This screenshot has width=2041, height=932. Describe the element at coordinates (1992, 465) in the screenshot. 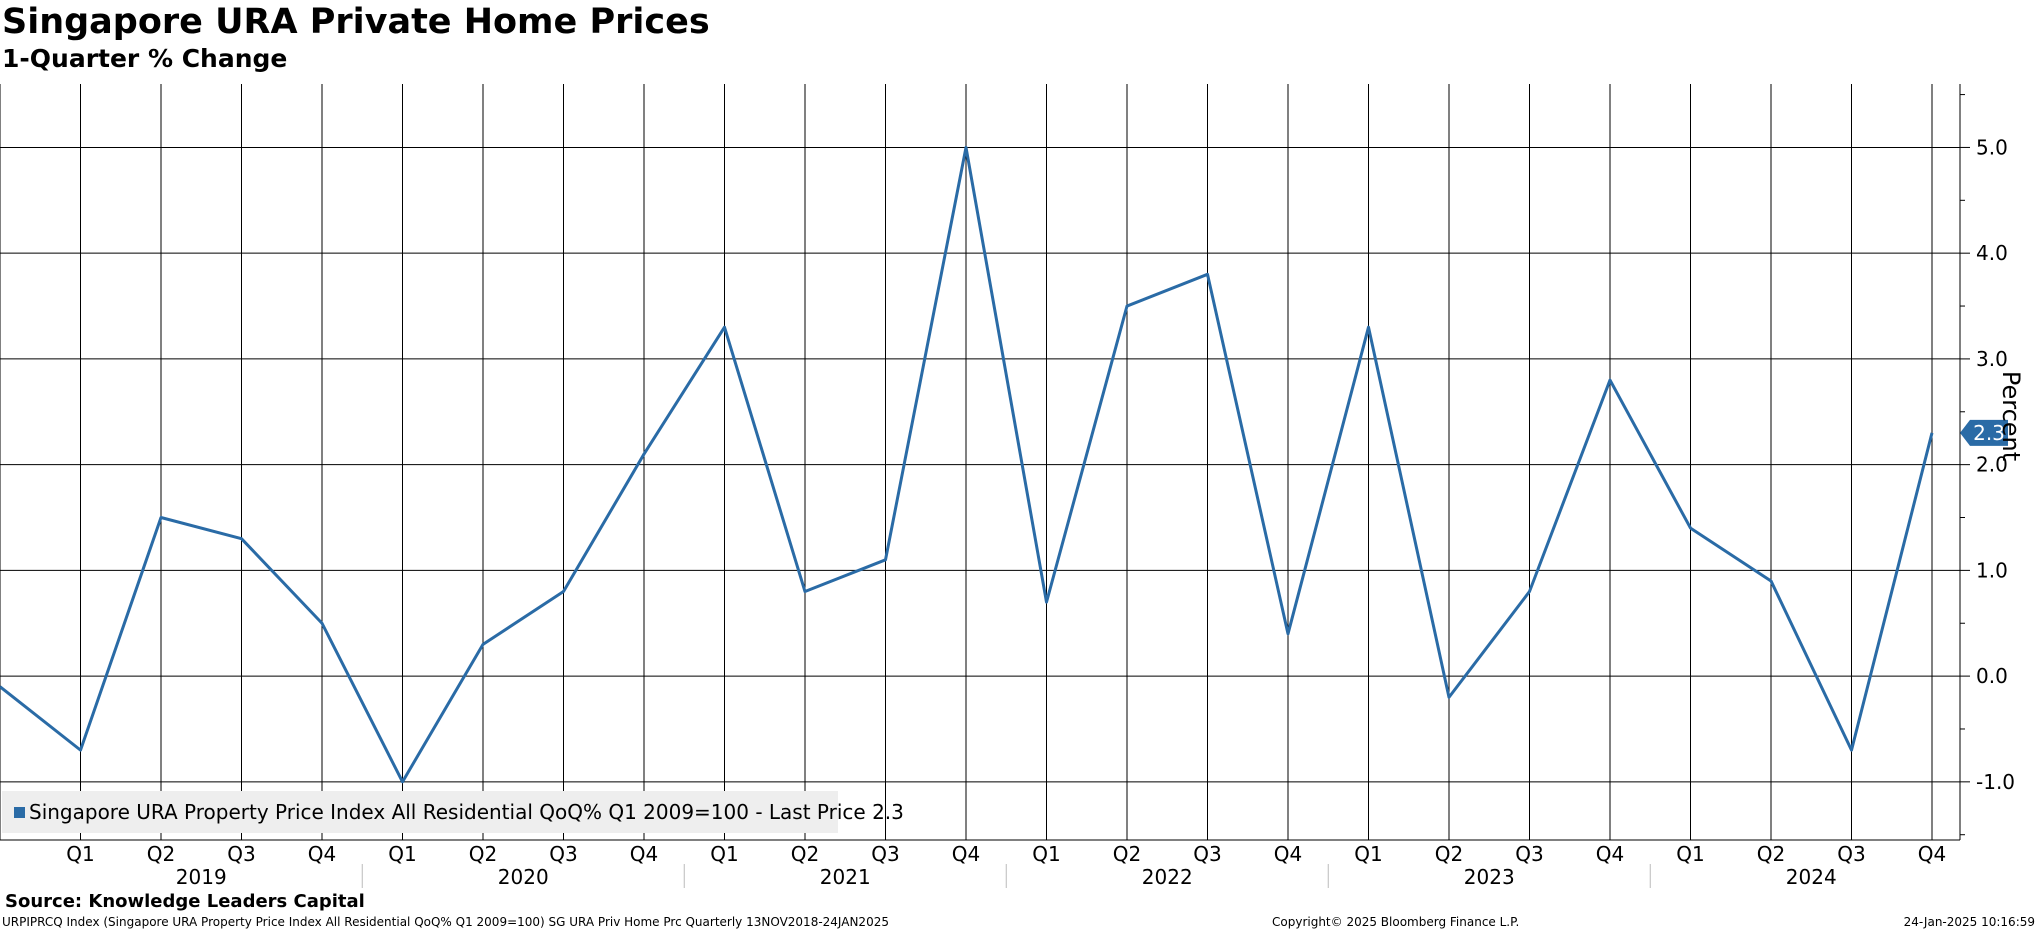

I see `y-tick-label: 2.0` at that location.